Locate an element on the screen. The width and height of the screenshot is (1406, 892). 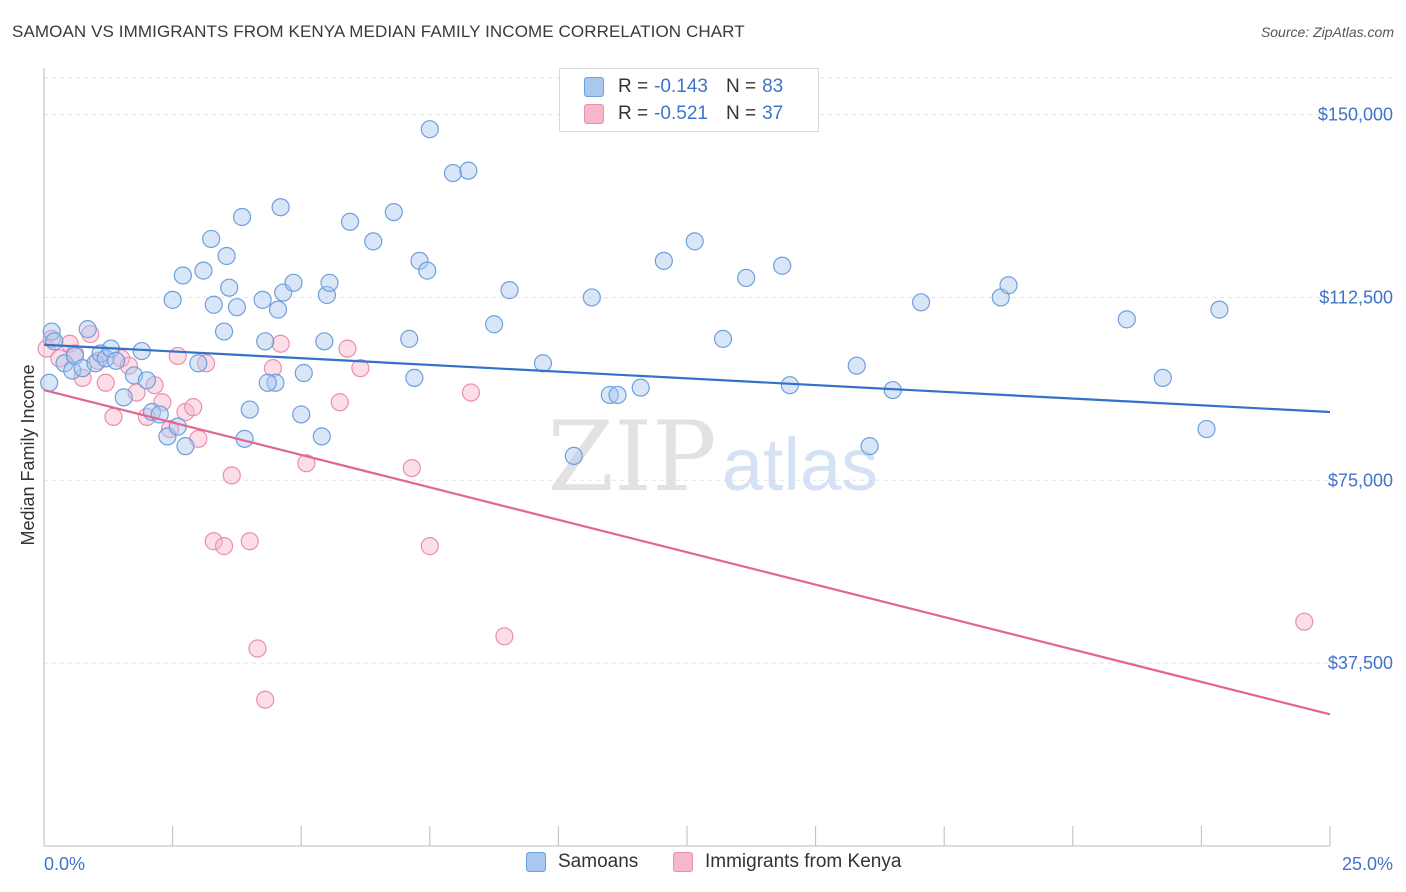
y-tick-label: $112,500 is located at coordinates (1356, 297).